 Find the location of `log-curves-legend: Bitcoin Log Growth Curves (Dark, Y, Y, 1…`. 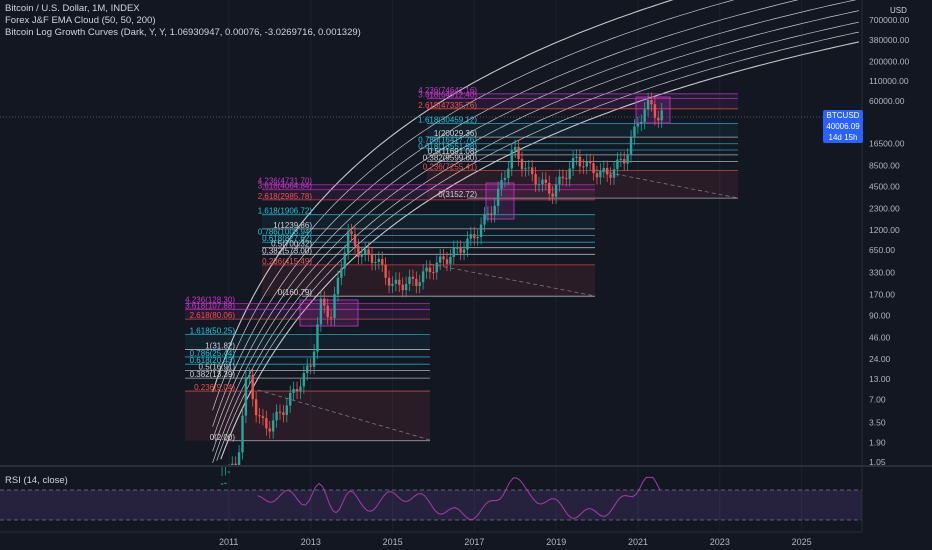

log-curves-legend: Bitcoin Log Growth Curves (Dark, Y, Y, 1… is located at coordinates (183, 32).